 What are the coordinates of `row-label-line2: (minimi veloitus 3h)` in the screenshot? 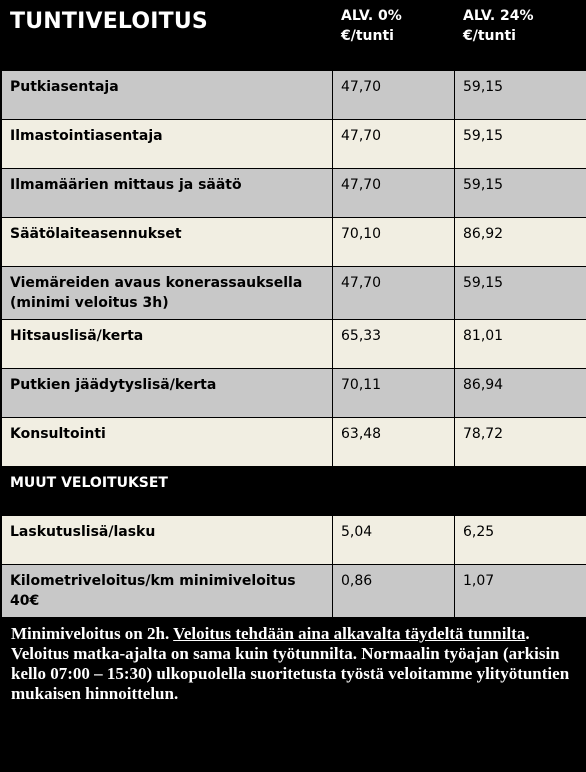 It's located at (89, 303).